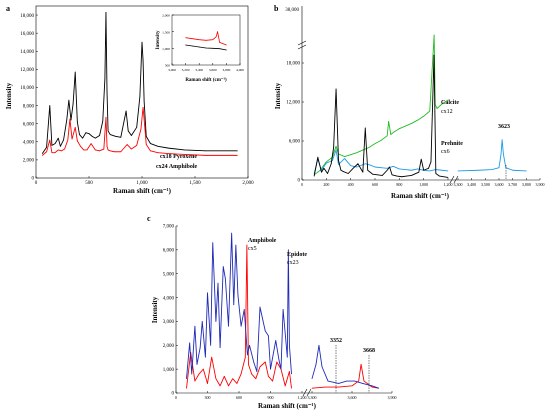 The height and width of the screenshot is (410, 550). Describe the element at coordinates (286, 396) in the screenshot. I see `panel-c-x-ticks: 0 300 600 900 1,200 3,300 3,600 3,900` at that location.